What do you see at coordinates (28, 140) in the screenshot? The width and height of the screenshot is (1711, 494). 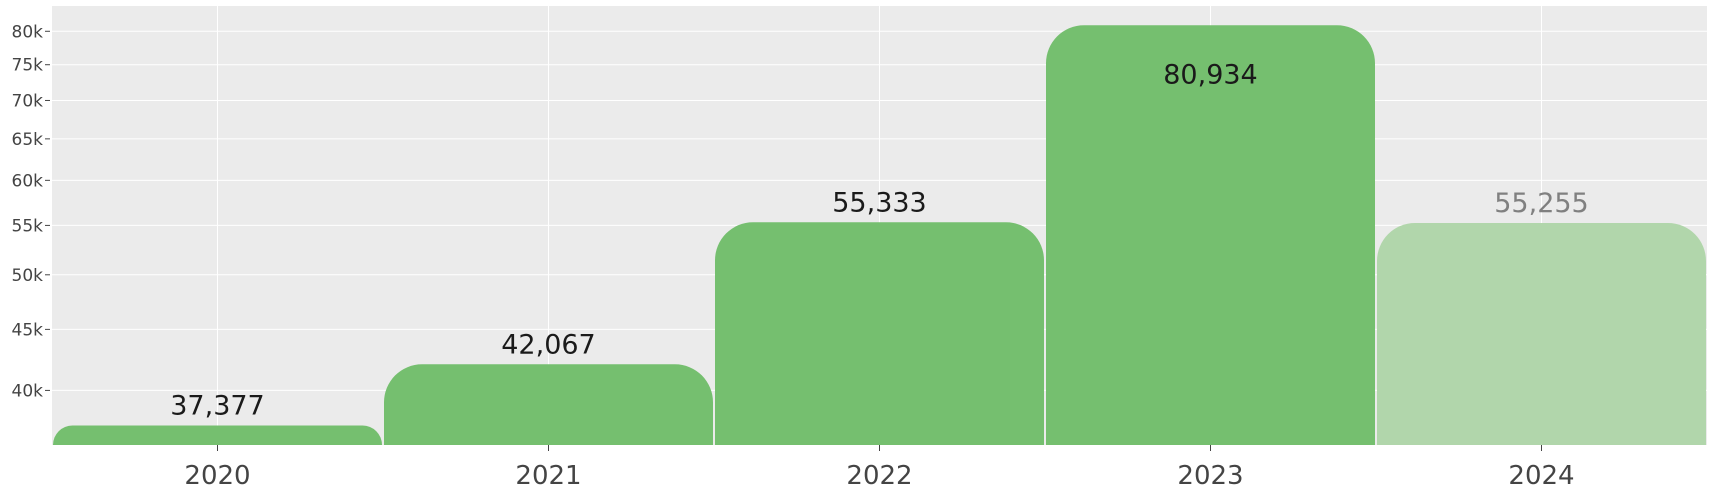 I see `y-tick-label: 65k` at bounding box center [28, 140].